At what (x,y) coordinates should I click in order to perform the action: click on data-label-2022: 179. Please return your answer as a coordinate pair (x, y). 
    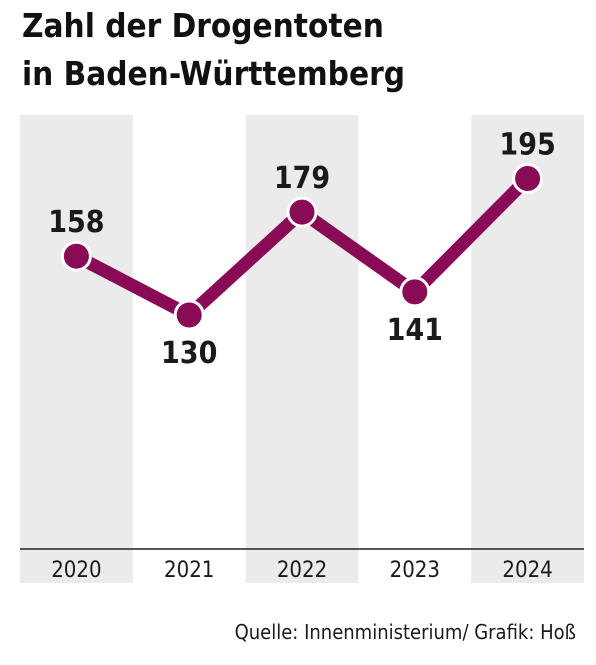
    Looking at the image, I should click on (302, 178).